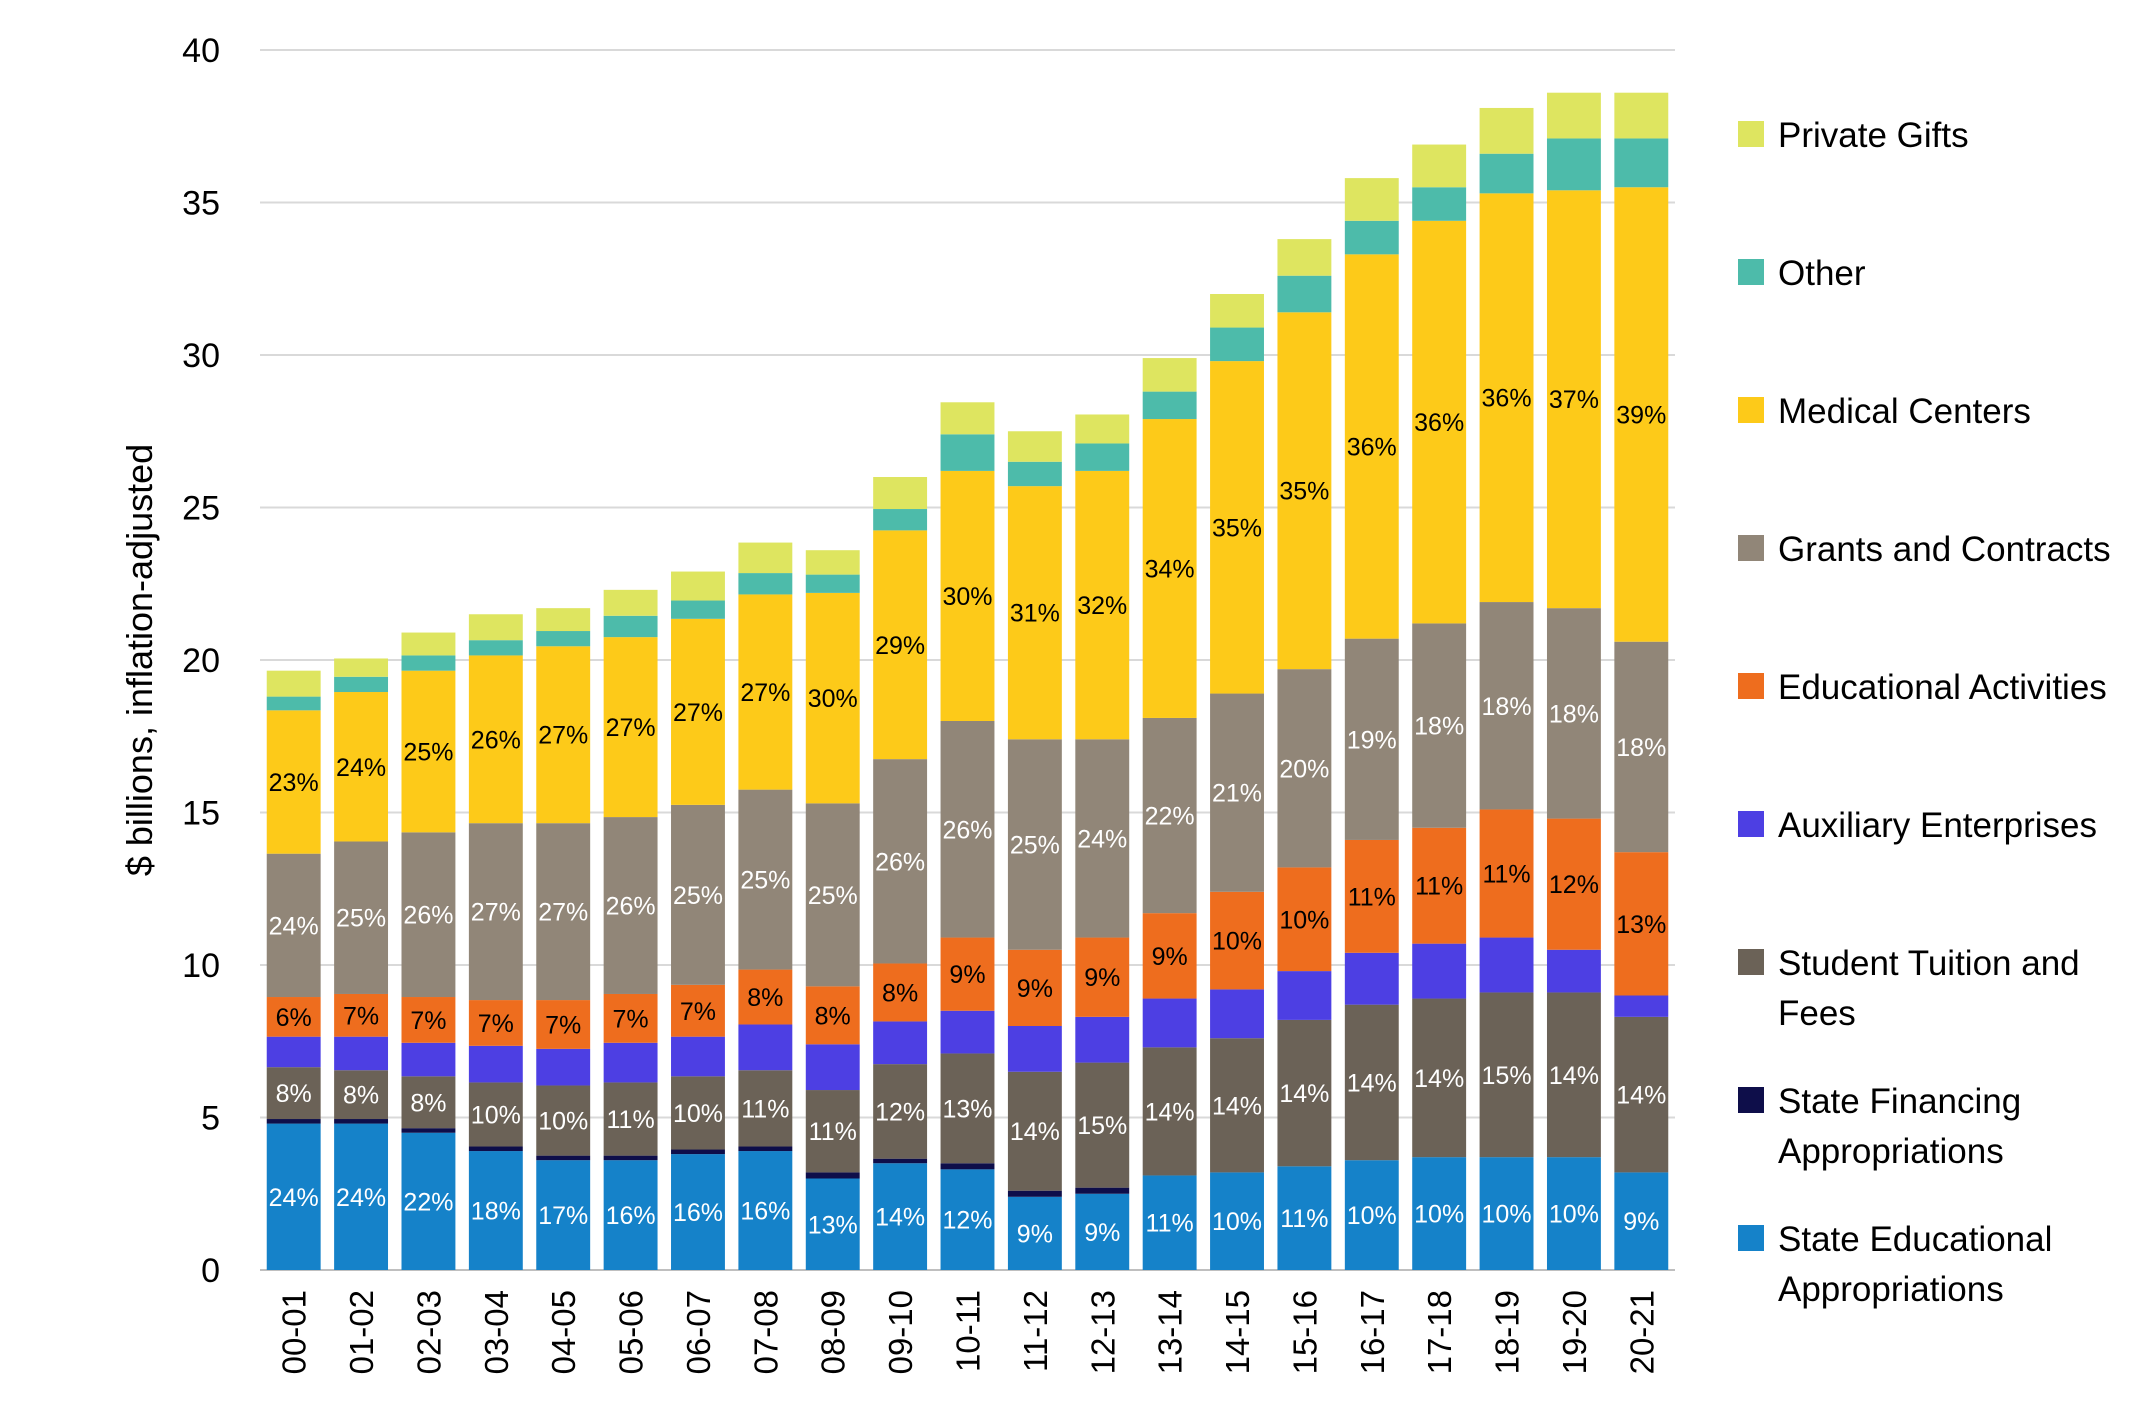 The width and height of the screenshot is (2145, 1417). Describe the element at coordinates (1102, 606) in the screenshot. I see `data-label: 32%` at that location.